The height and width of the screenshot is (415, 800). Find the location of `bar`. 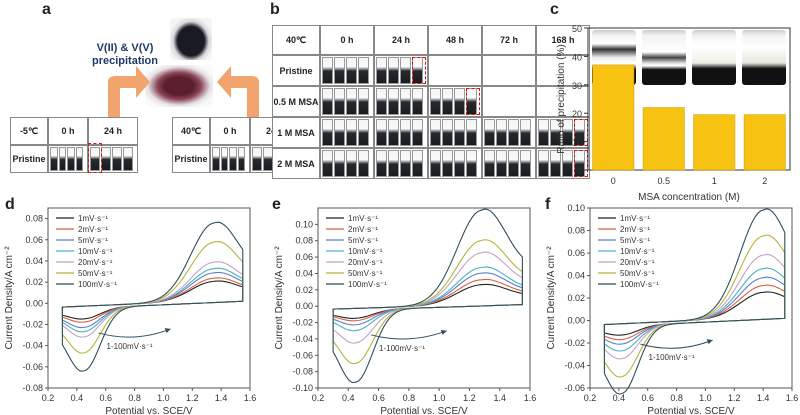

bar is located at coordinates (663, 139).